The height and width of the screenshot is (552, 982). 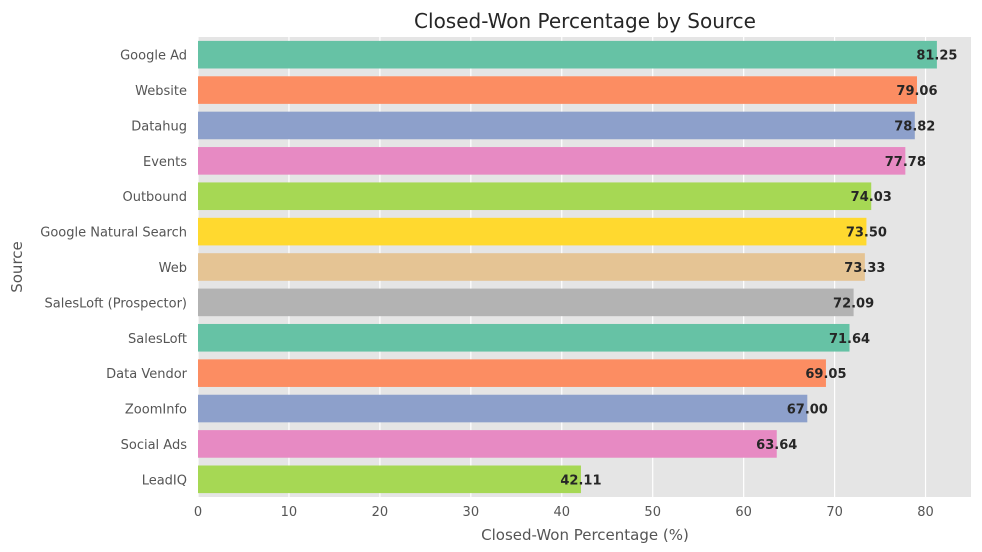 What do you see at coordinates (871, 197) in the screenshot?
I see `bar-value-label: 74.03` at bounding box center [871, 197].